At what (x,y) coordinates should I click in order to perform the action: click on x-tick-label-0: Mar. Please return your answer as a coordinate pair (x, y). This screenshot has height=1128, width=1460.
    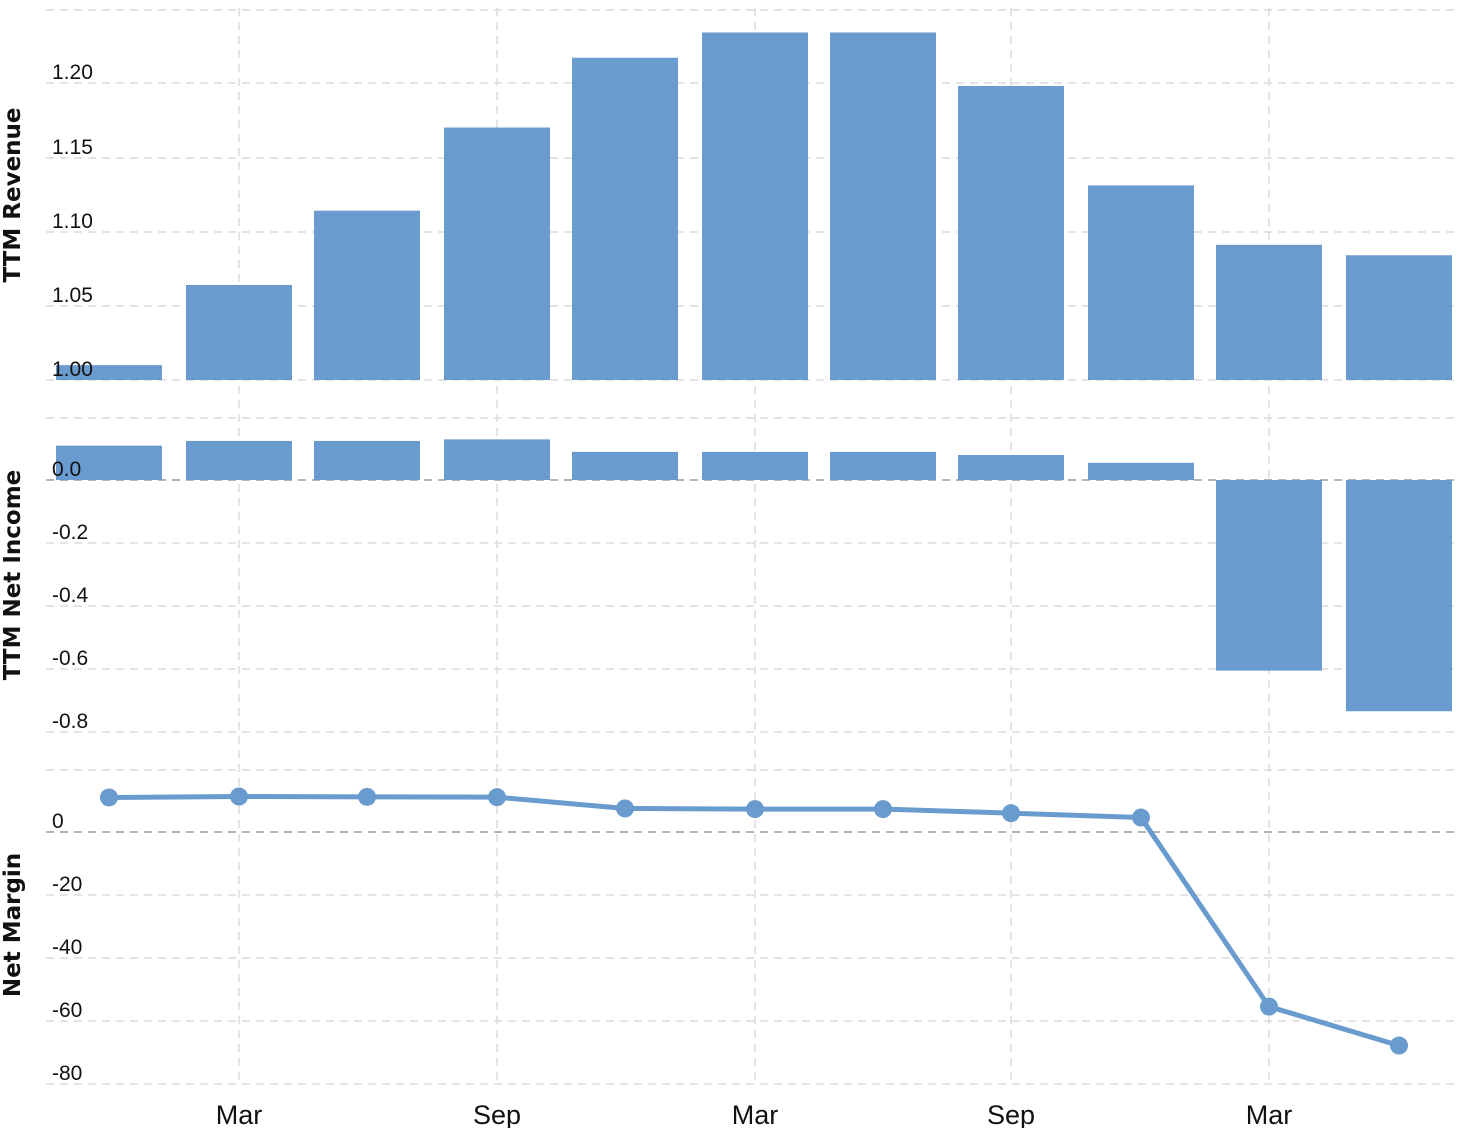
    Looking at the image, I should click on (239, 1114).